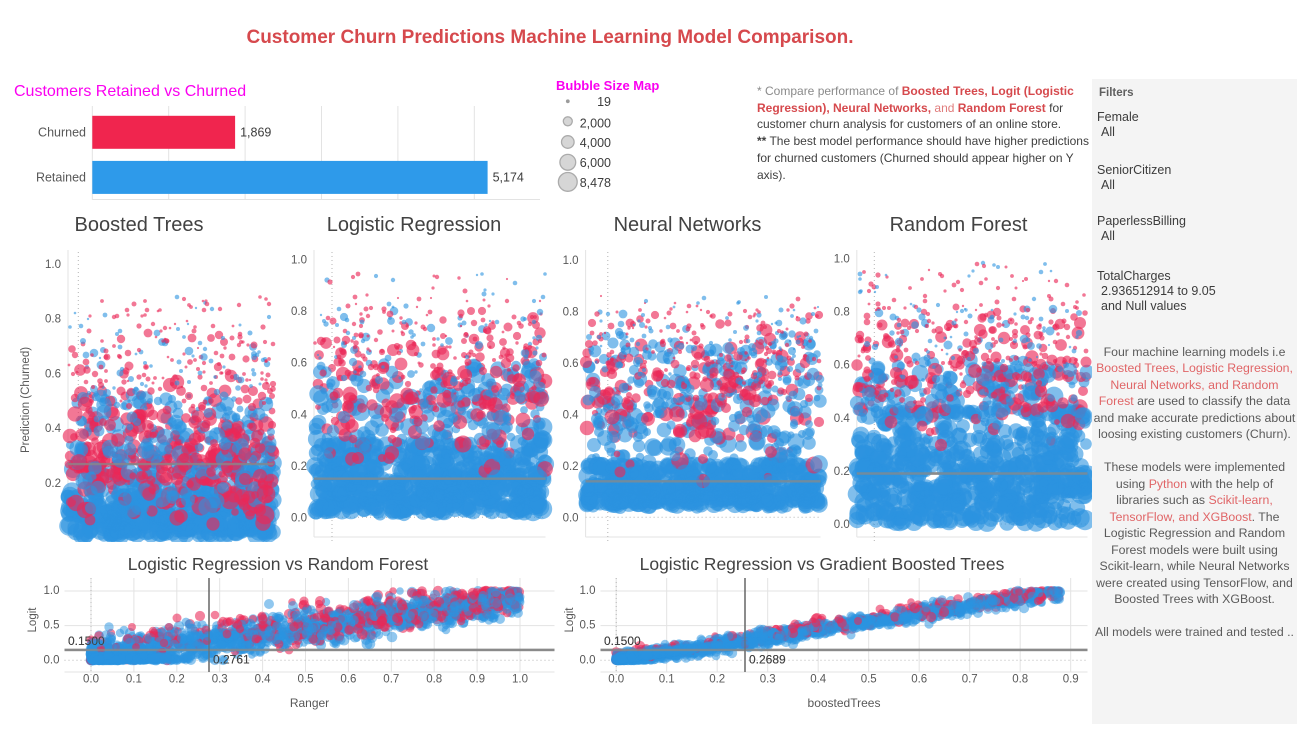 This screenshot has width=1304, height=732. What do you see at coordinates (622, 641) in the screenshot?
I see `svg-text: 0.1500` at bounding box center [622, 641].